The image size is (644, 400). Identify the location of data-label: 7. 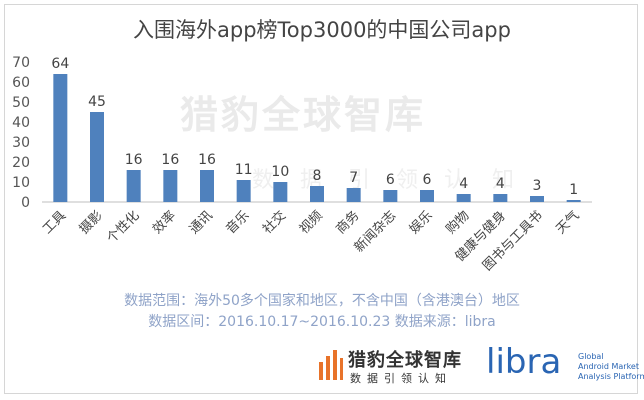
(353, 178).